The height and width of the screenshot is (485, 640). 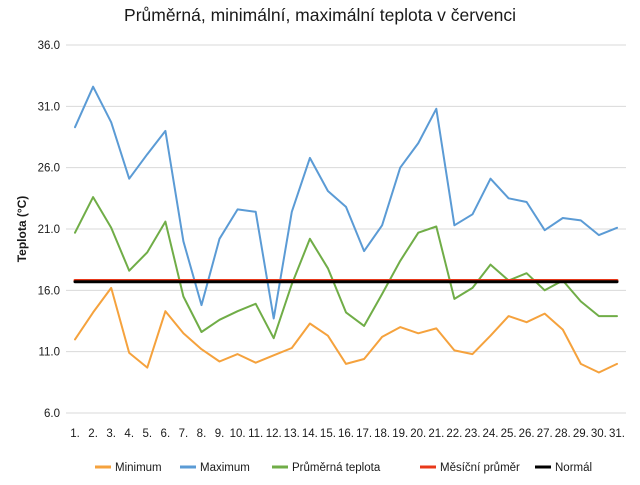 I want to click on x-tick-label: 1., so click(x=75, y=434).